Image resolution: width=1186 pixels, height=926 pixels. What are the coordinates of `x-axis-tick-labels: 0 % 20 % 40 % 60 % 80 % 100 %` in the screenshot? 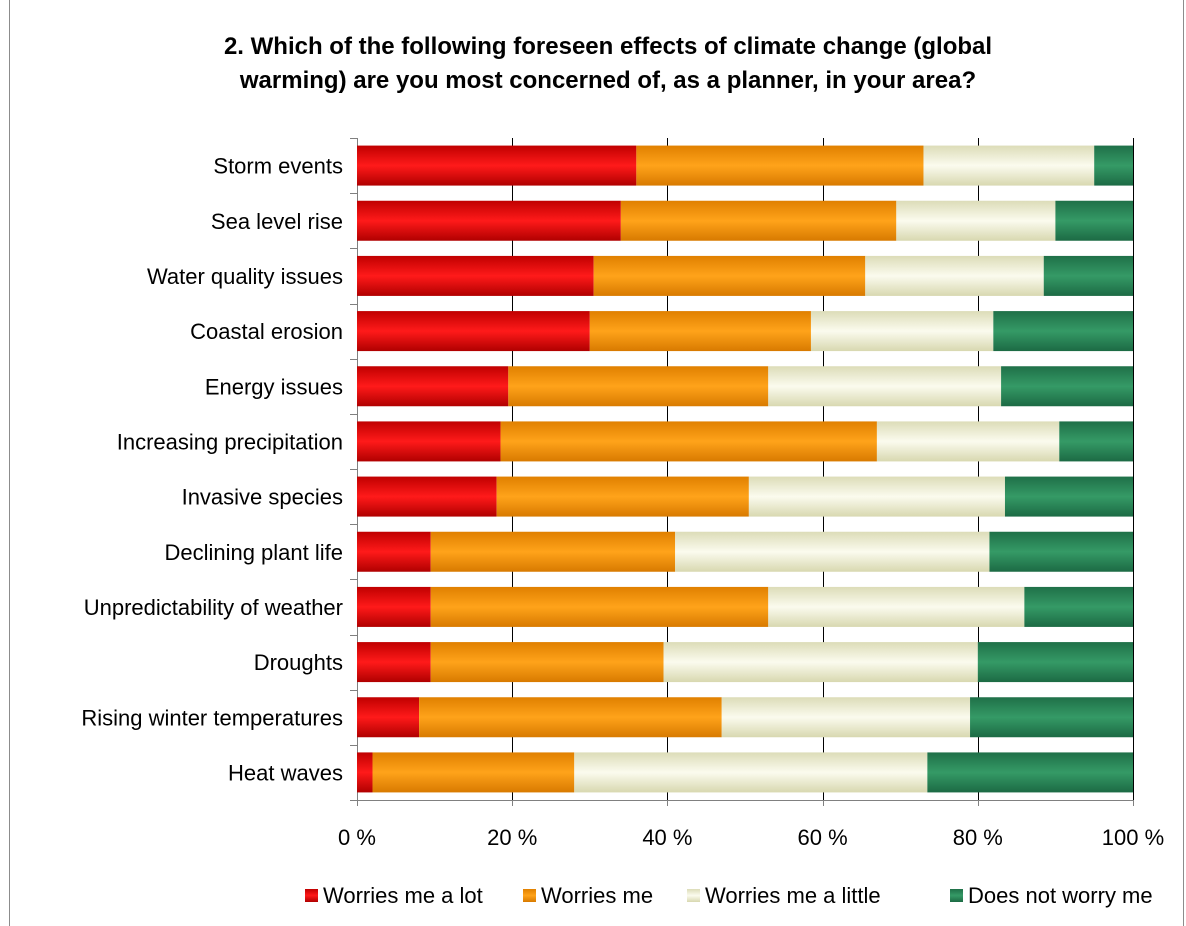 It's located at (751, 837).